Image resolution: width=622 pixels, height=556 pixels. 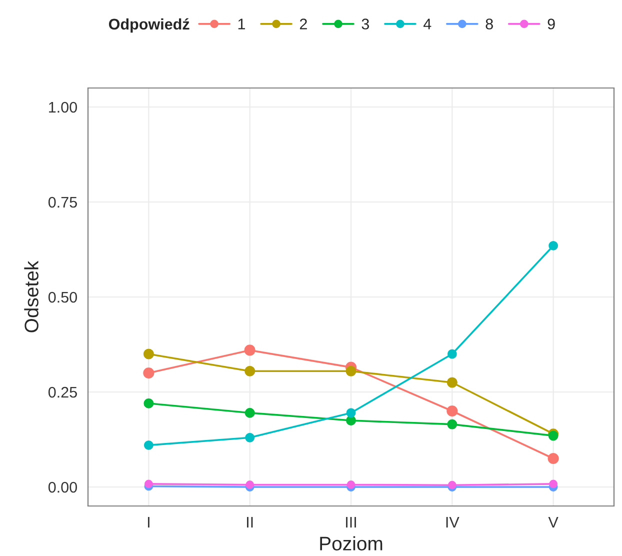 I want to click on y-tick-label: 0.50, so click(x=62, y=297).